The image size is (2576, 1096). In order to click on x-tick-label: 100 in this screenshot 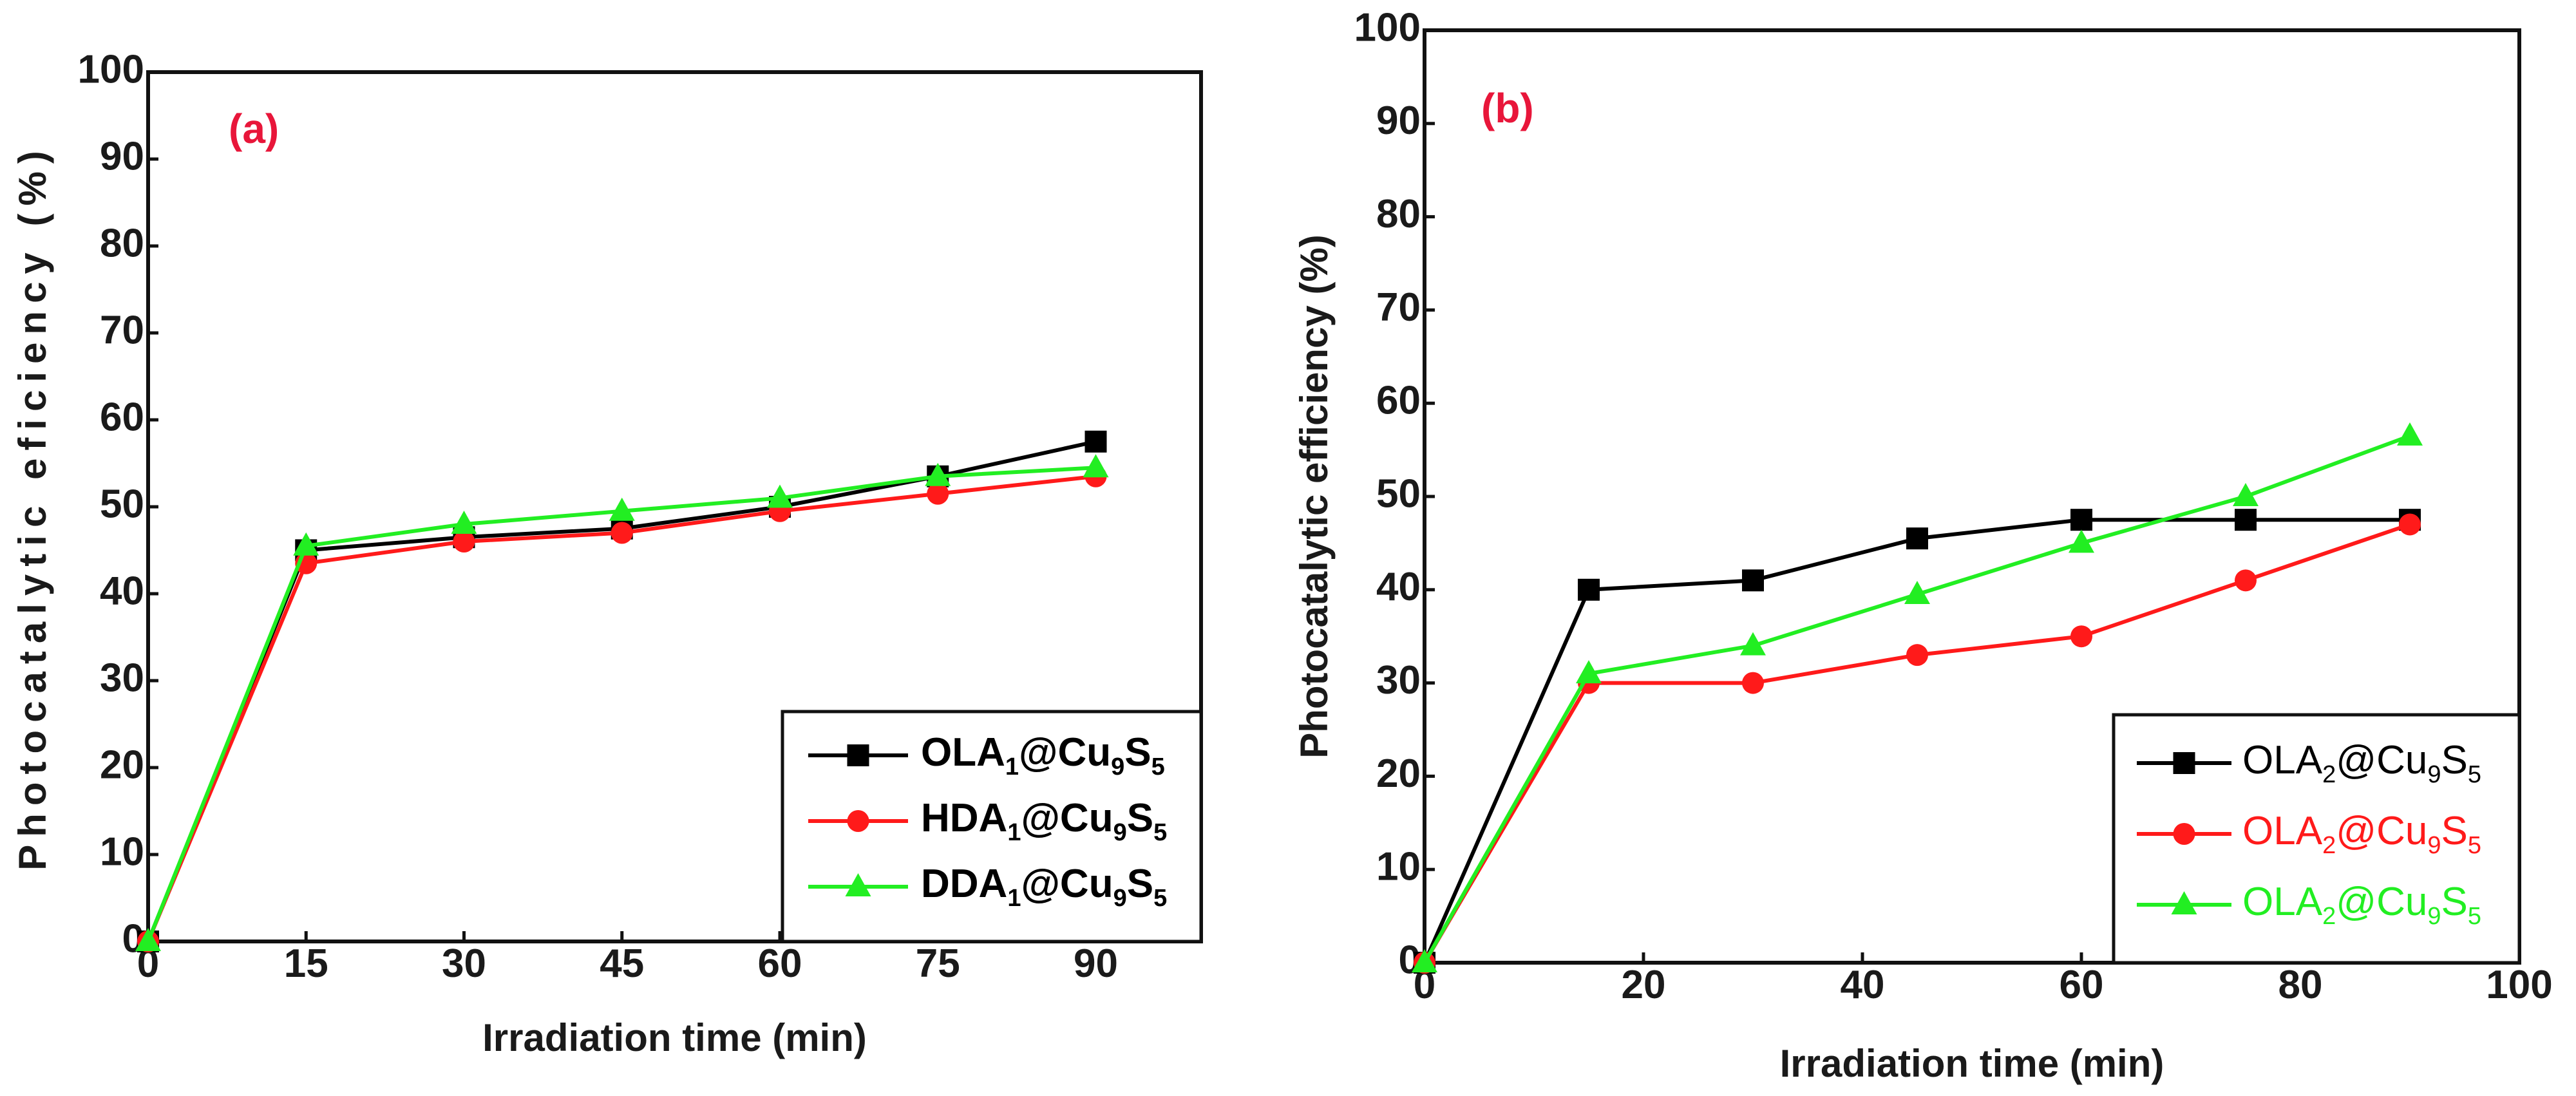, I will do `click(2519, 985)`.